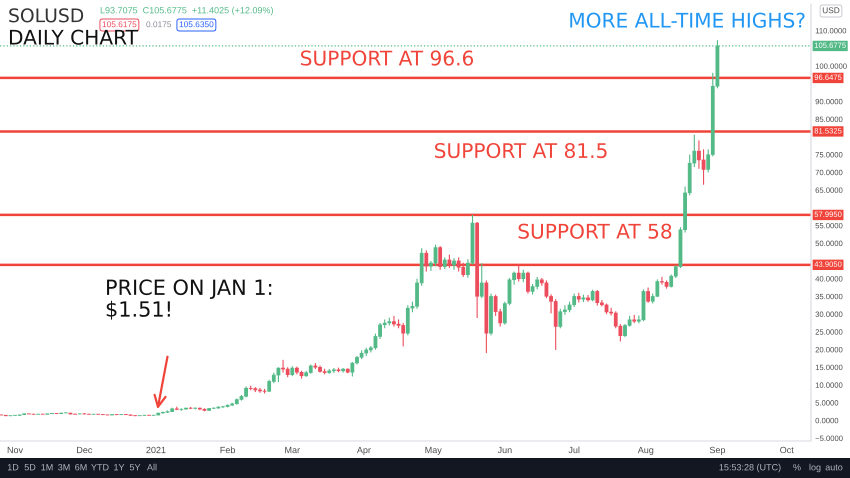 The width and height of the screenshot is (850, 478). Describe the element at coordinates (186, 11) in the screenshot. I see `annotation: L93.7075 C105.6775 +11.4025 (+12.09%)` at that location.